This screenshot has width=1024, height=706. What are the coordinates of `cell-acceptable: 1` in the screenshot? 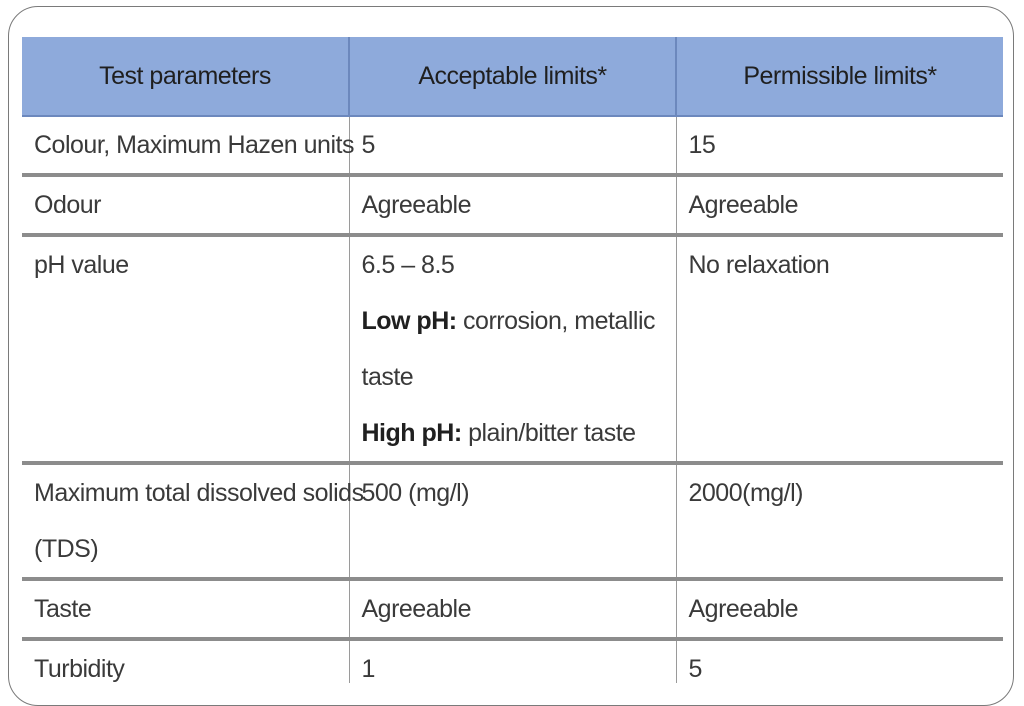 It's located at (513, 661).